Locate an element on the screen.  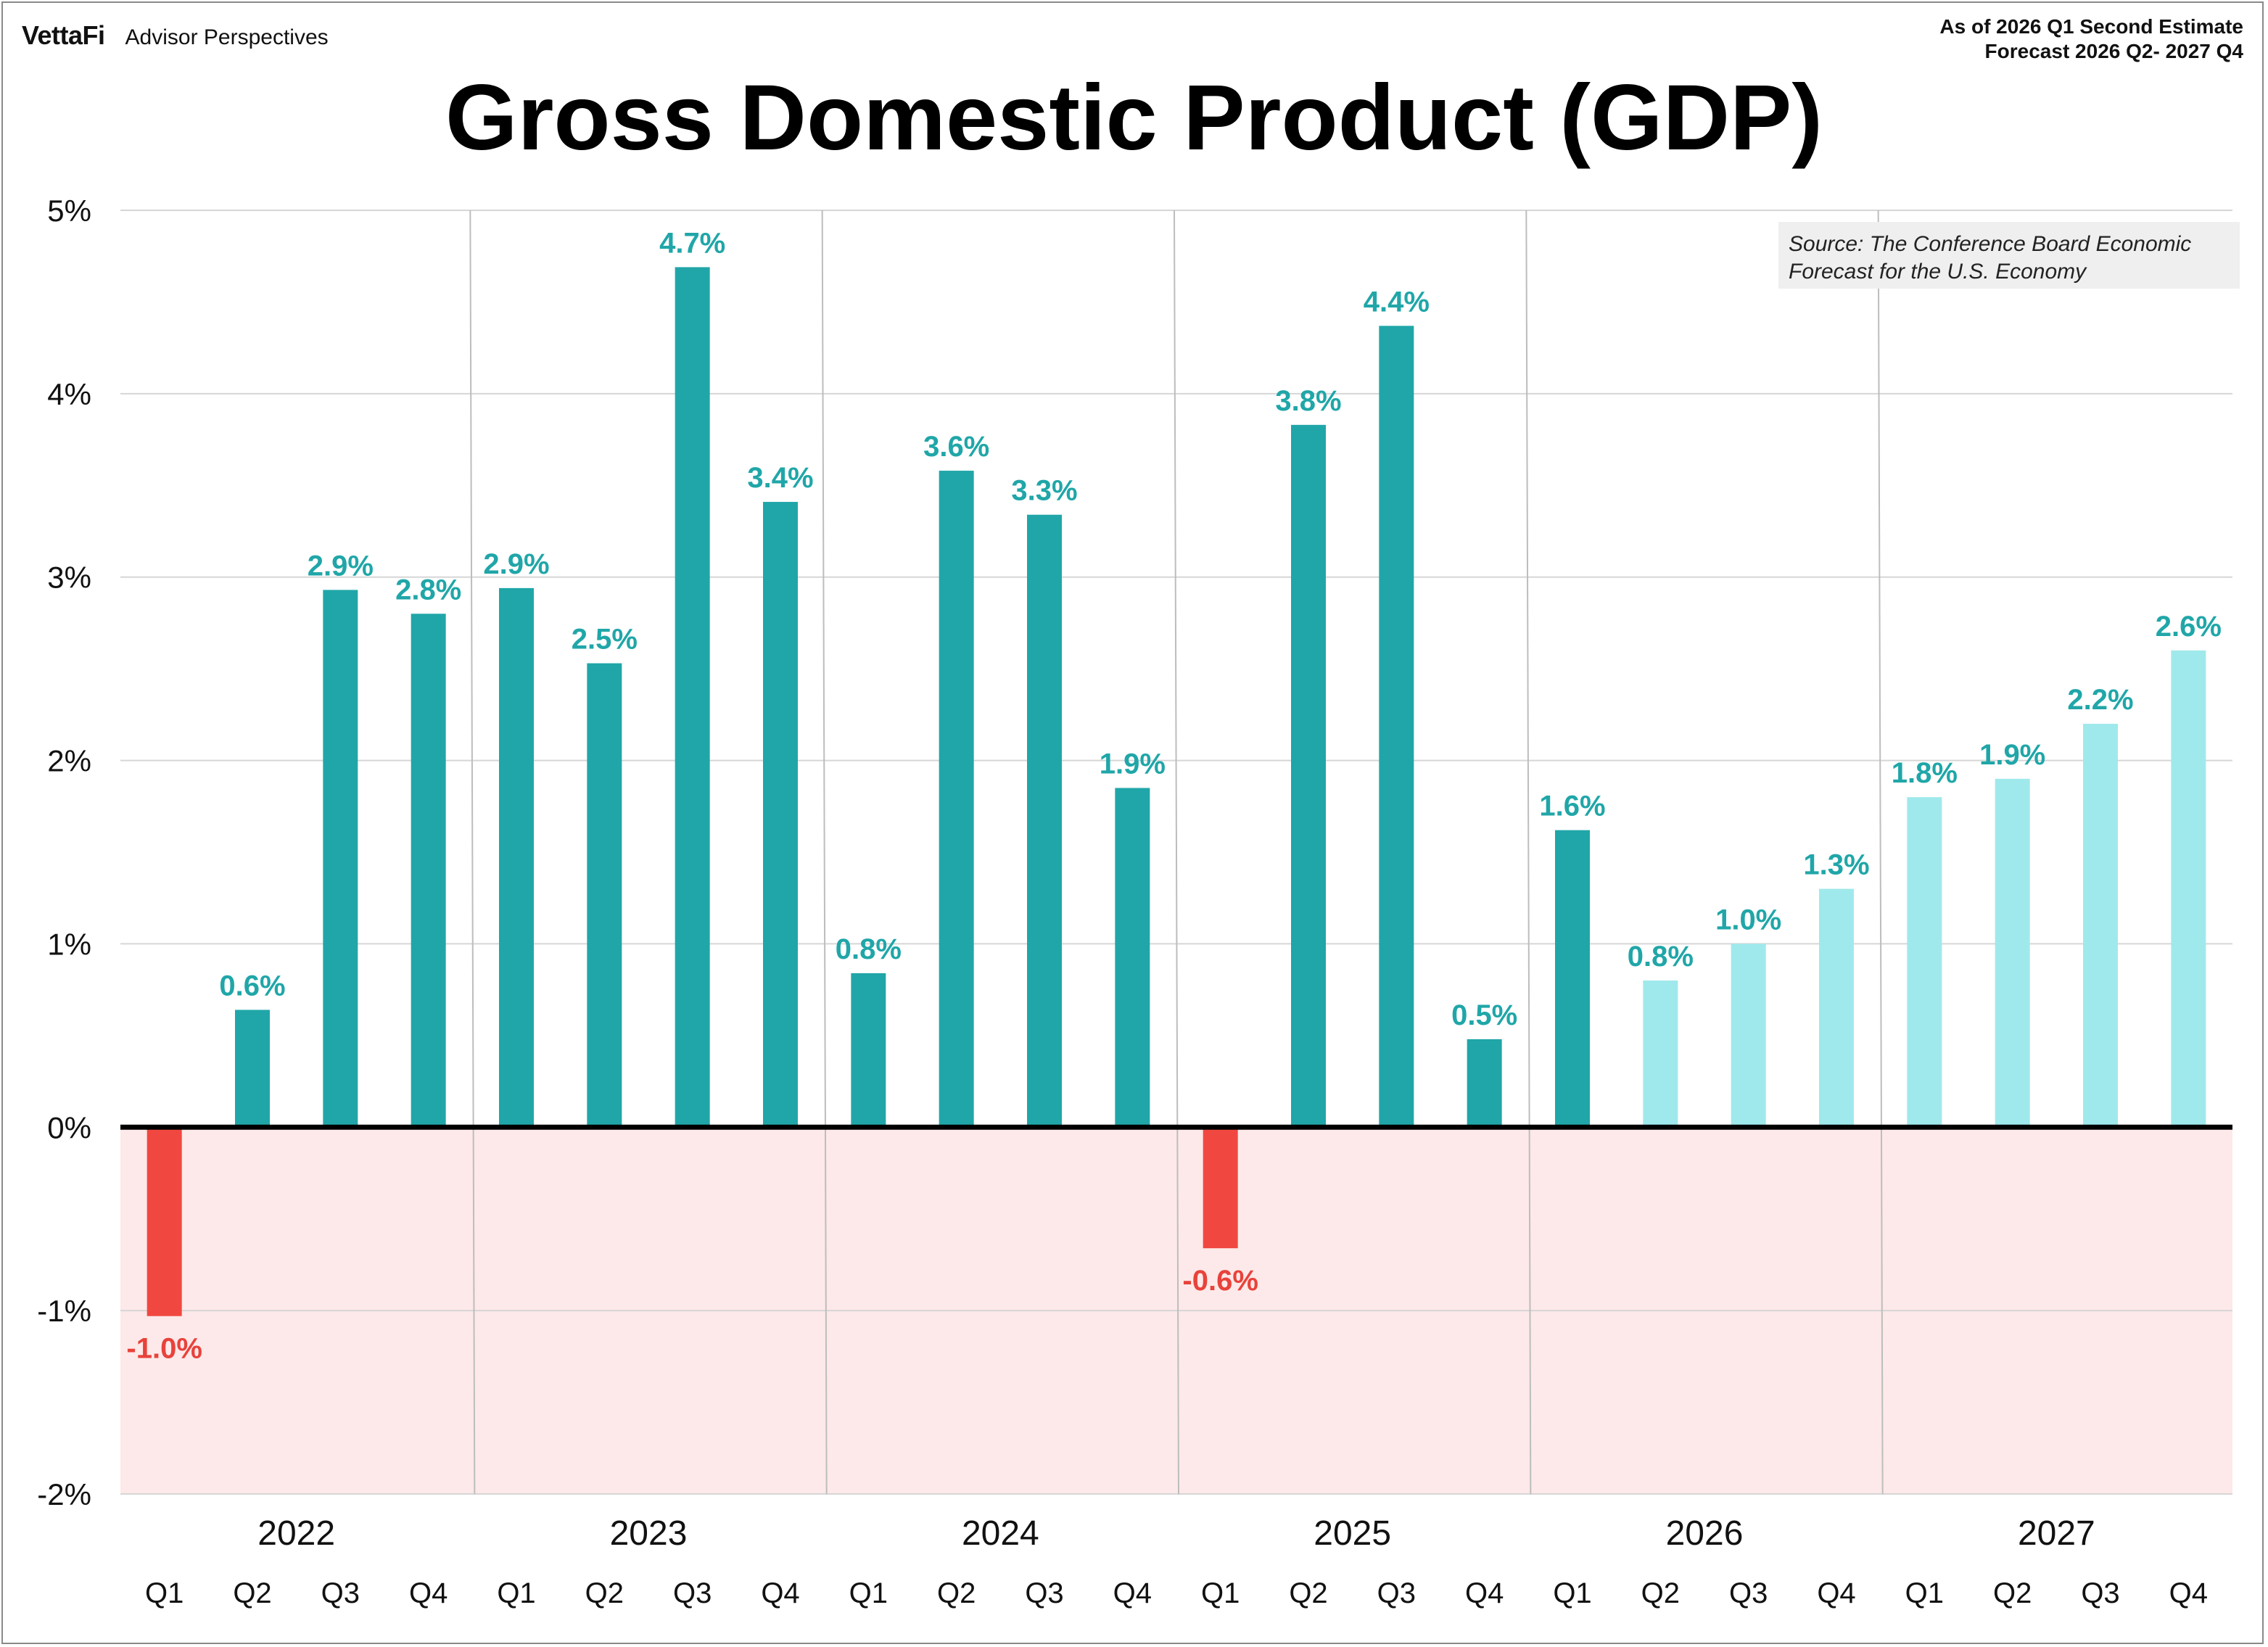
year-label: 2022 is located at coordinates (296, 1533).